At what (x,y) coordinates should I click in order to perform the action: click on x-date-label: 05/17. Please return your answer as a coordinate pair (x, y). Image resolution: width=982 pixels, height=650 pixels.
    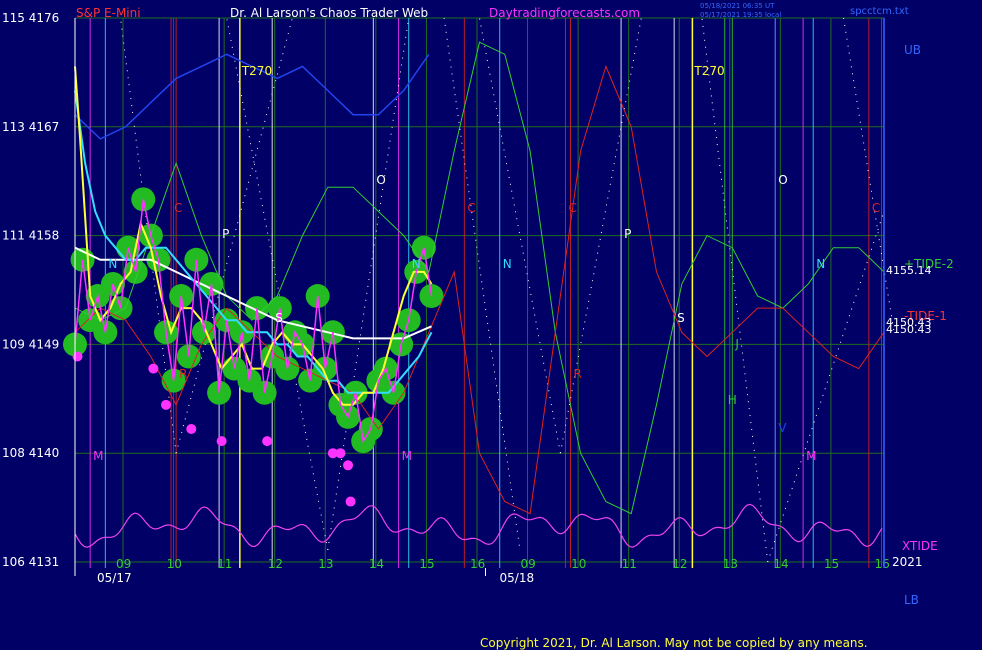
    Looking at the image, I should click on (114, 578).